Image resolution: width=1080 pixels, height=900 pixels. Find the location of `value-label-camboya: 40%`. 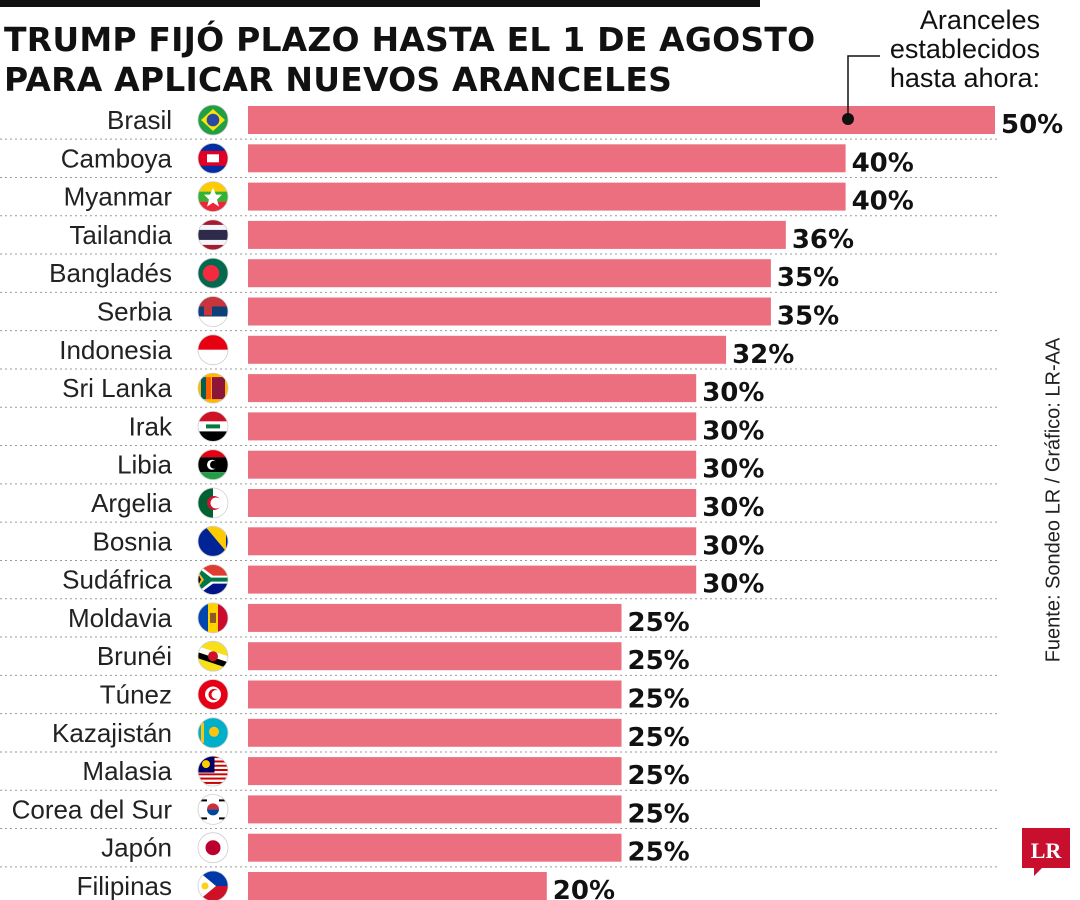

value-label-camboya: 40% is located at coordinates (883, 163).